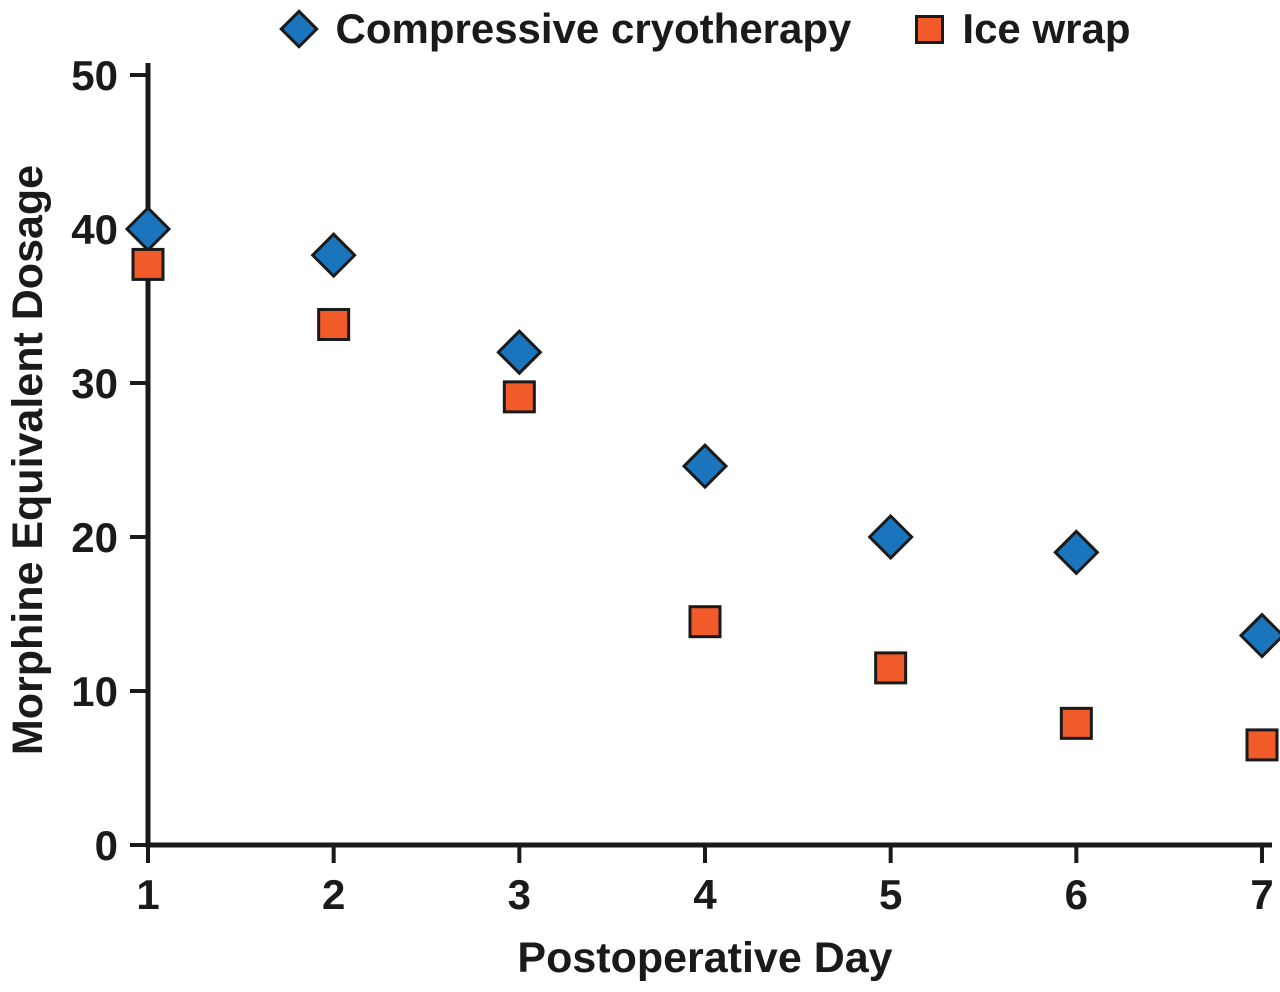  Describe the element at coordinates (94, 75) in the screenshot. I see `y-tick-label: 50` at that location.